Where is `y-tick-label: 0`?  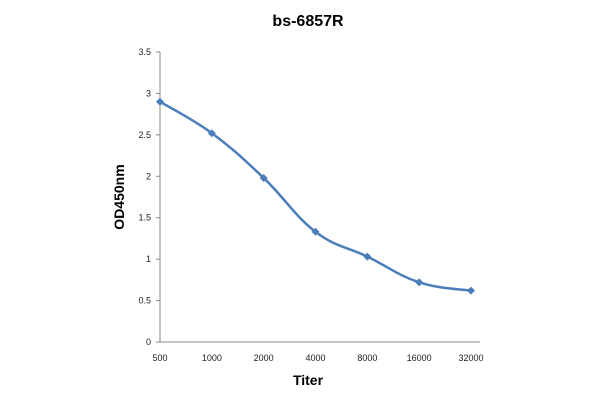 y-tick-label: 0 is located at coordinates (148, 342).